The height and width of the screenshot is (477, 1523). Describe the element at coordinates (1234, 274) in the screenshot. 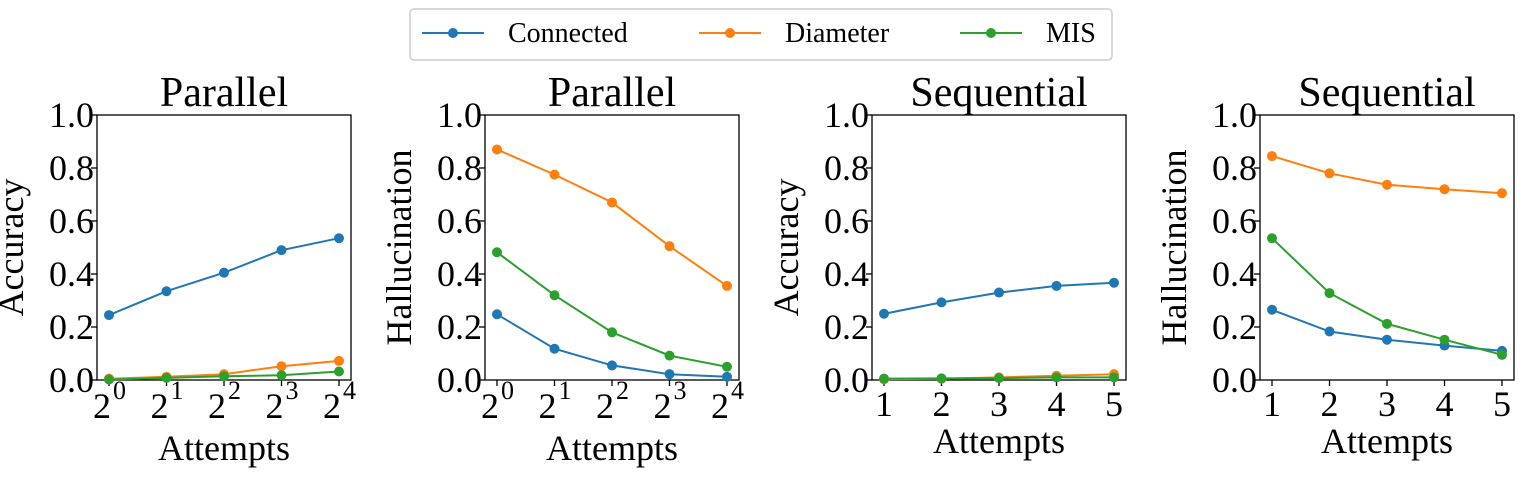

I see `y-tick-label: 0.4` at that location.